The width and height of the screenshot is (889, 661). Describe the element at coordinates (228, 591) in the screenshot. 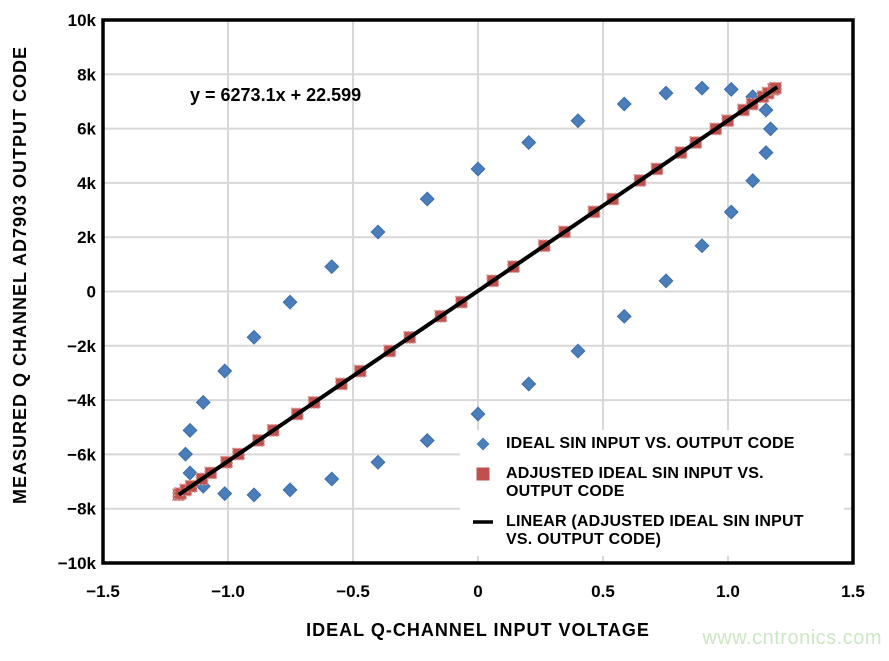

I see `x-tick-label: −1.0` at that location.